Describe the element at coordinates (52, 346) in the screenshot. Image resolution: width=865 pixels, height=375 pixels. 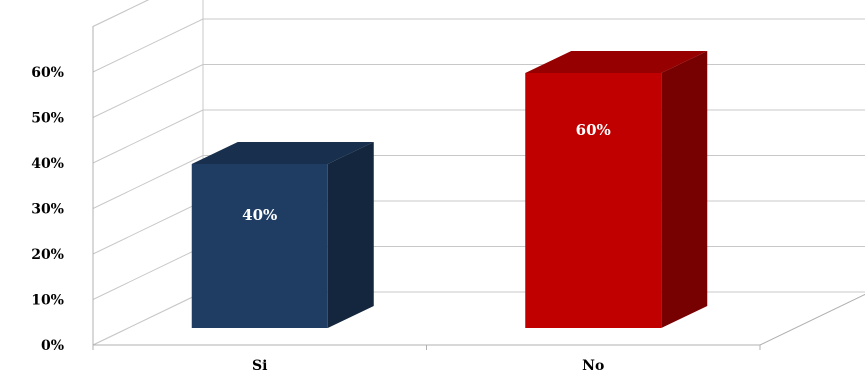
I see `y-tick-label: 0%` at that location.